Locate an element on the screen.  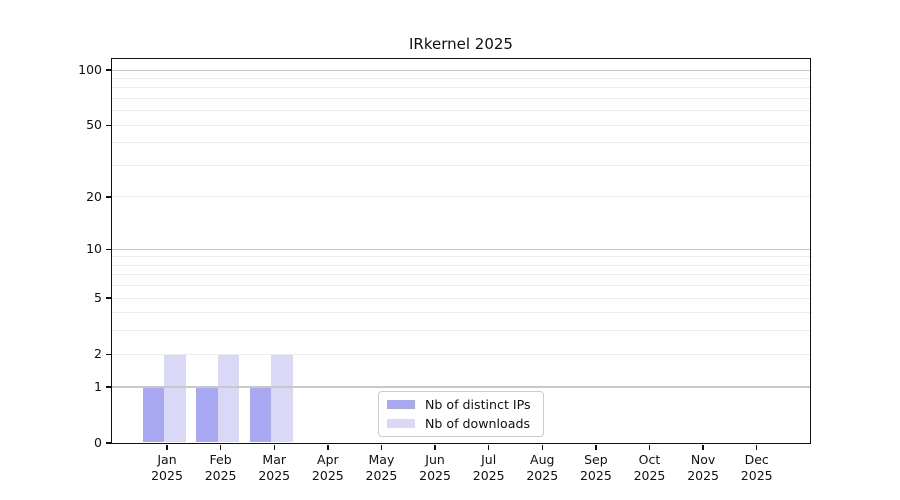
x-tick-label: Aug 2025 is located at coordinates (542, 467).